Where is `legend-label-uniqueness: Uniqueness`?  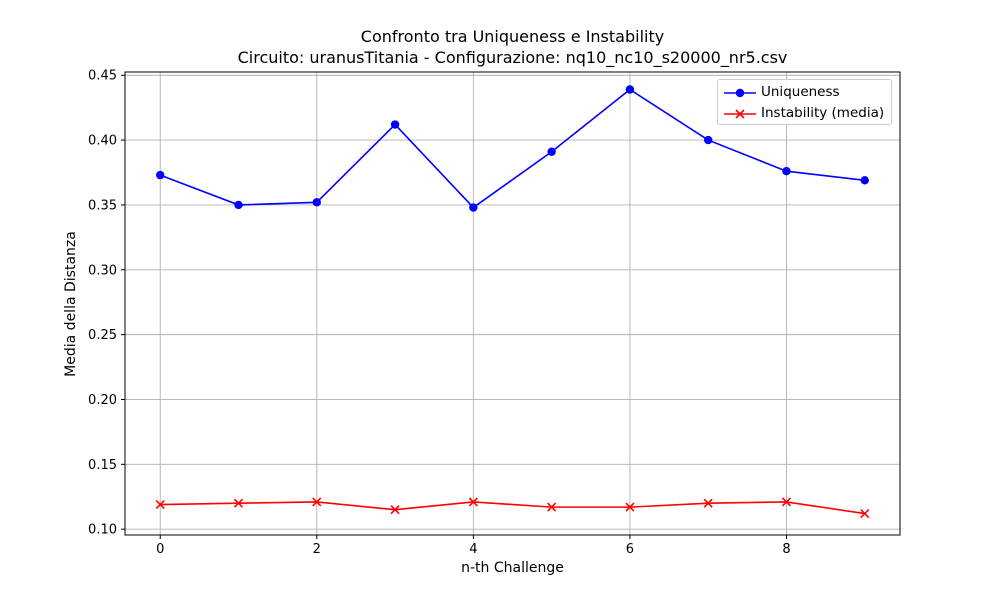 legend-label-uniqueness: Uniqueness is located at coordinates (800, 92).